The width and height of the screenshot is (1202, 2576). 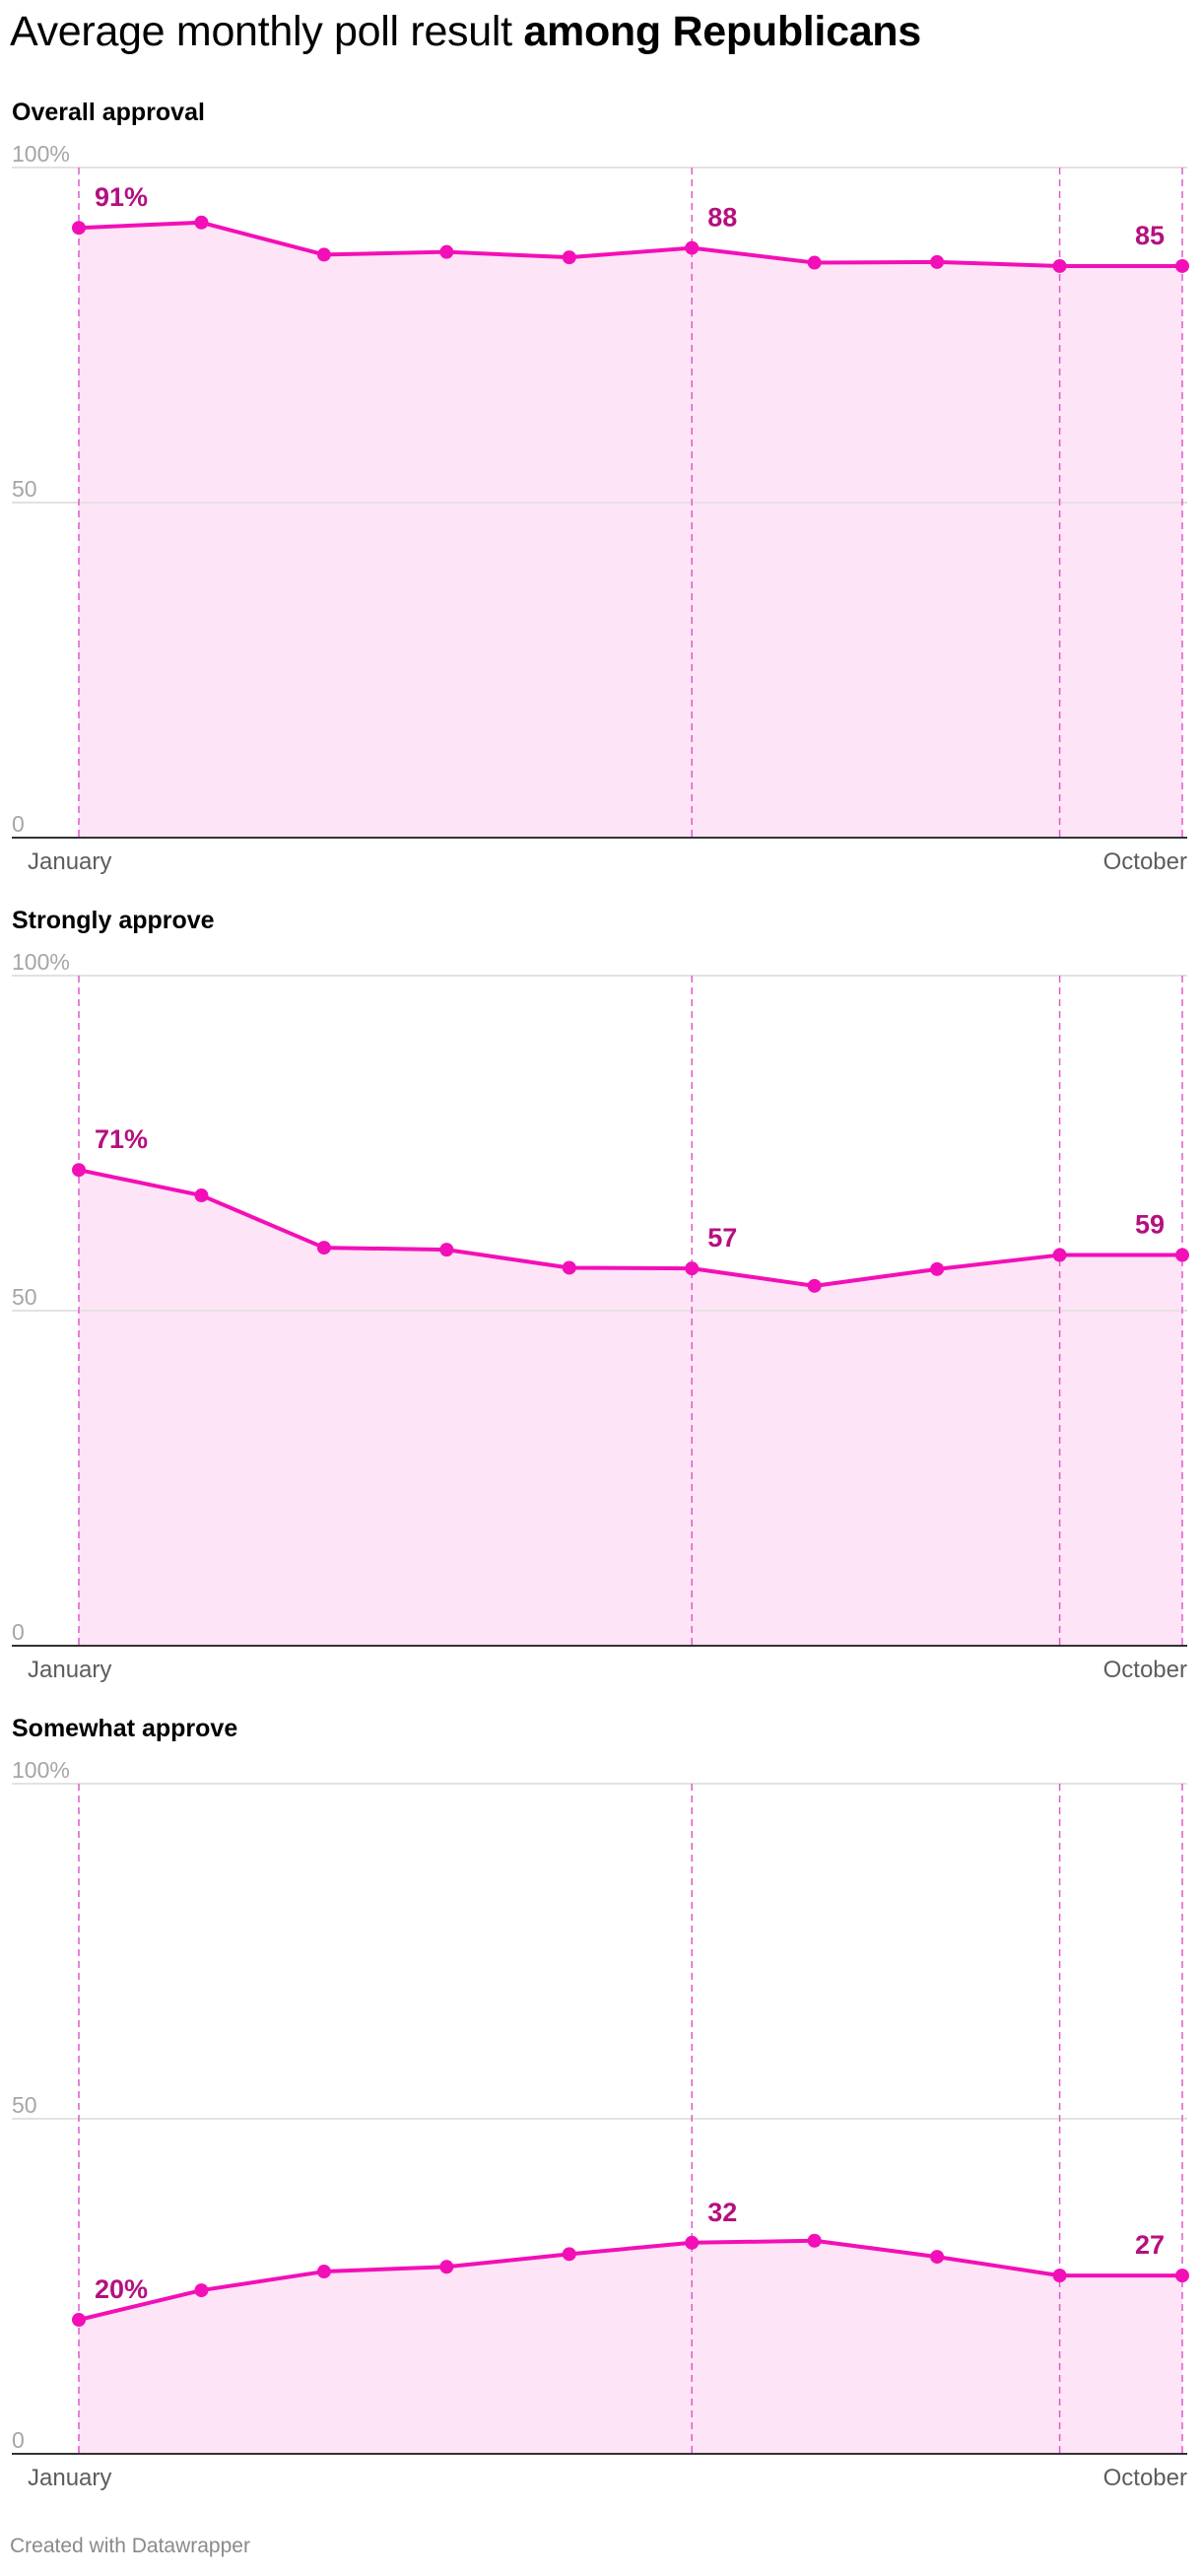 I want to click on chart-title-prefix: Average monthly poll result, so click(x=267, y=31).